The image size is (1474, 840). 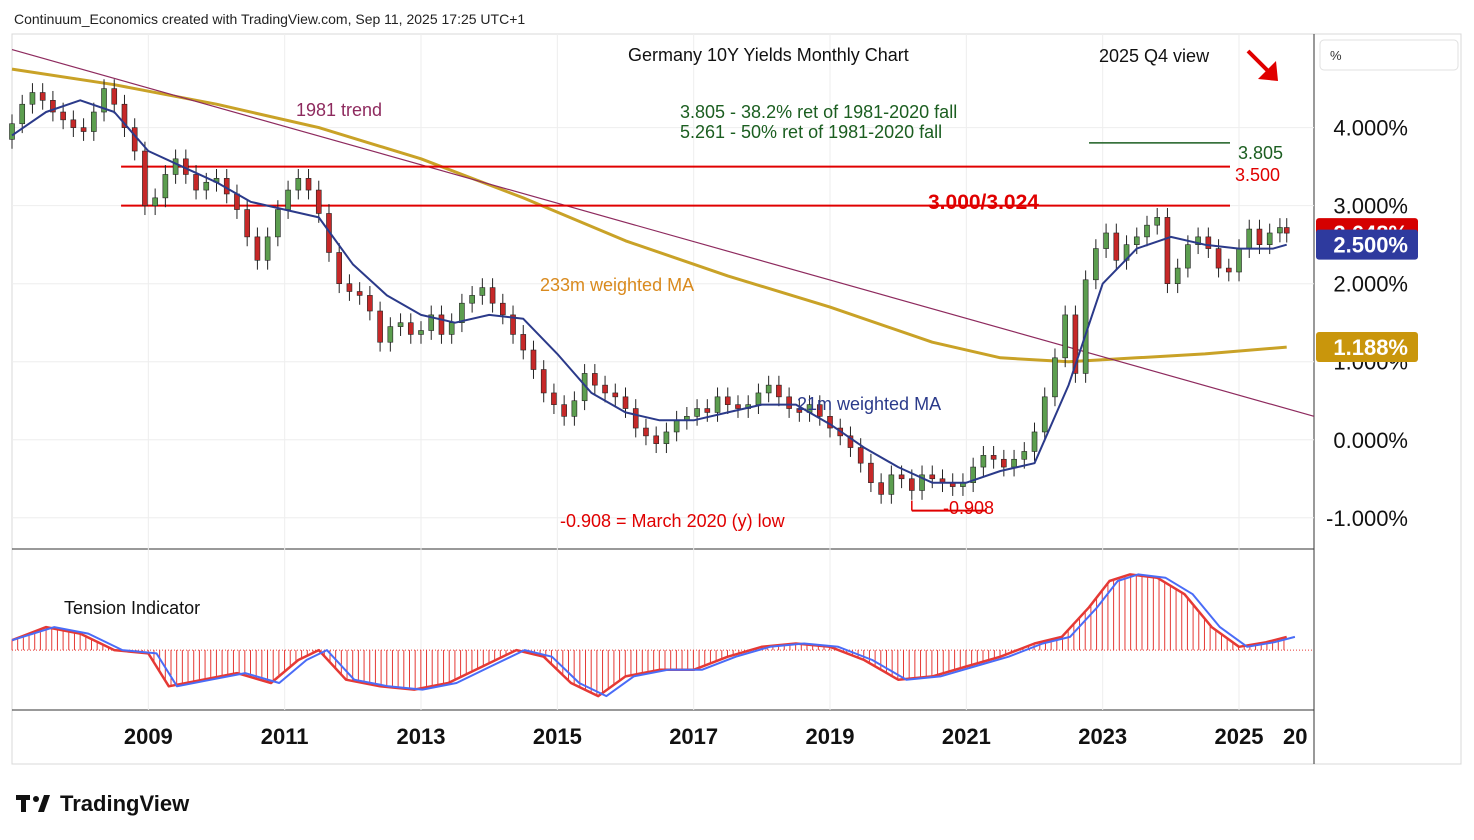 What do you see at coordinates (649, 635) in the screenshot?
I see `tension-line-red` at bounding box center [649, 635].